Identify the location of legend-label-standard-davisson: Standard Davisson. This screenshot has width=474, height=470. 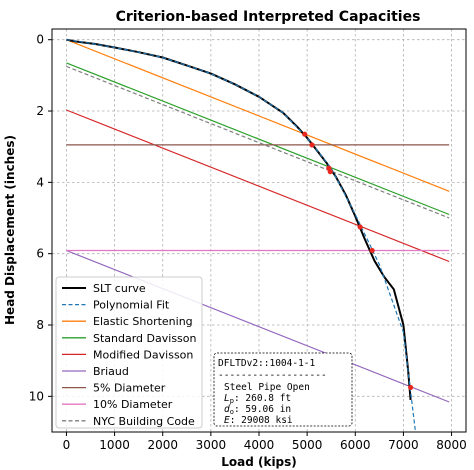
(145, 338).